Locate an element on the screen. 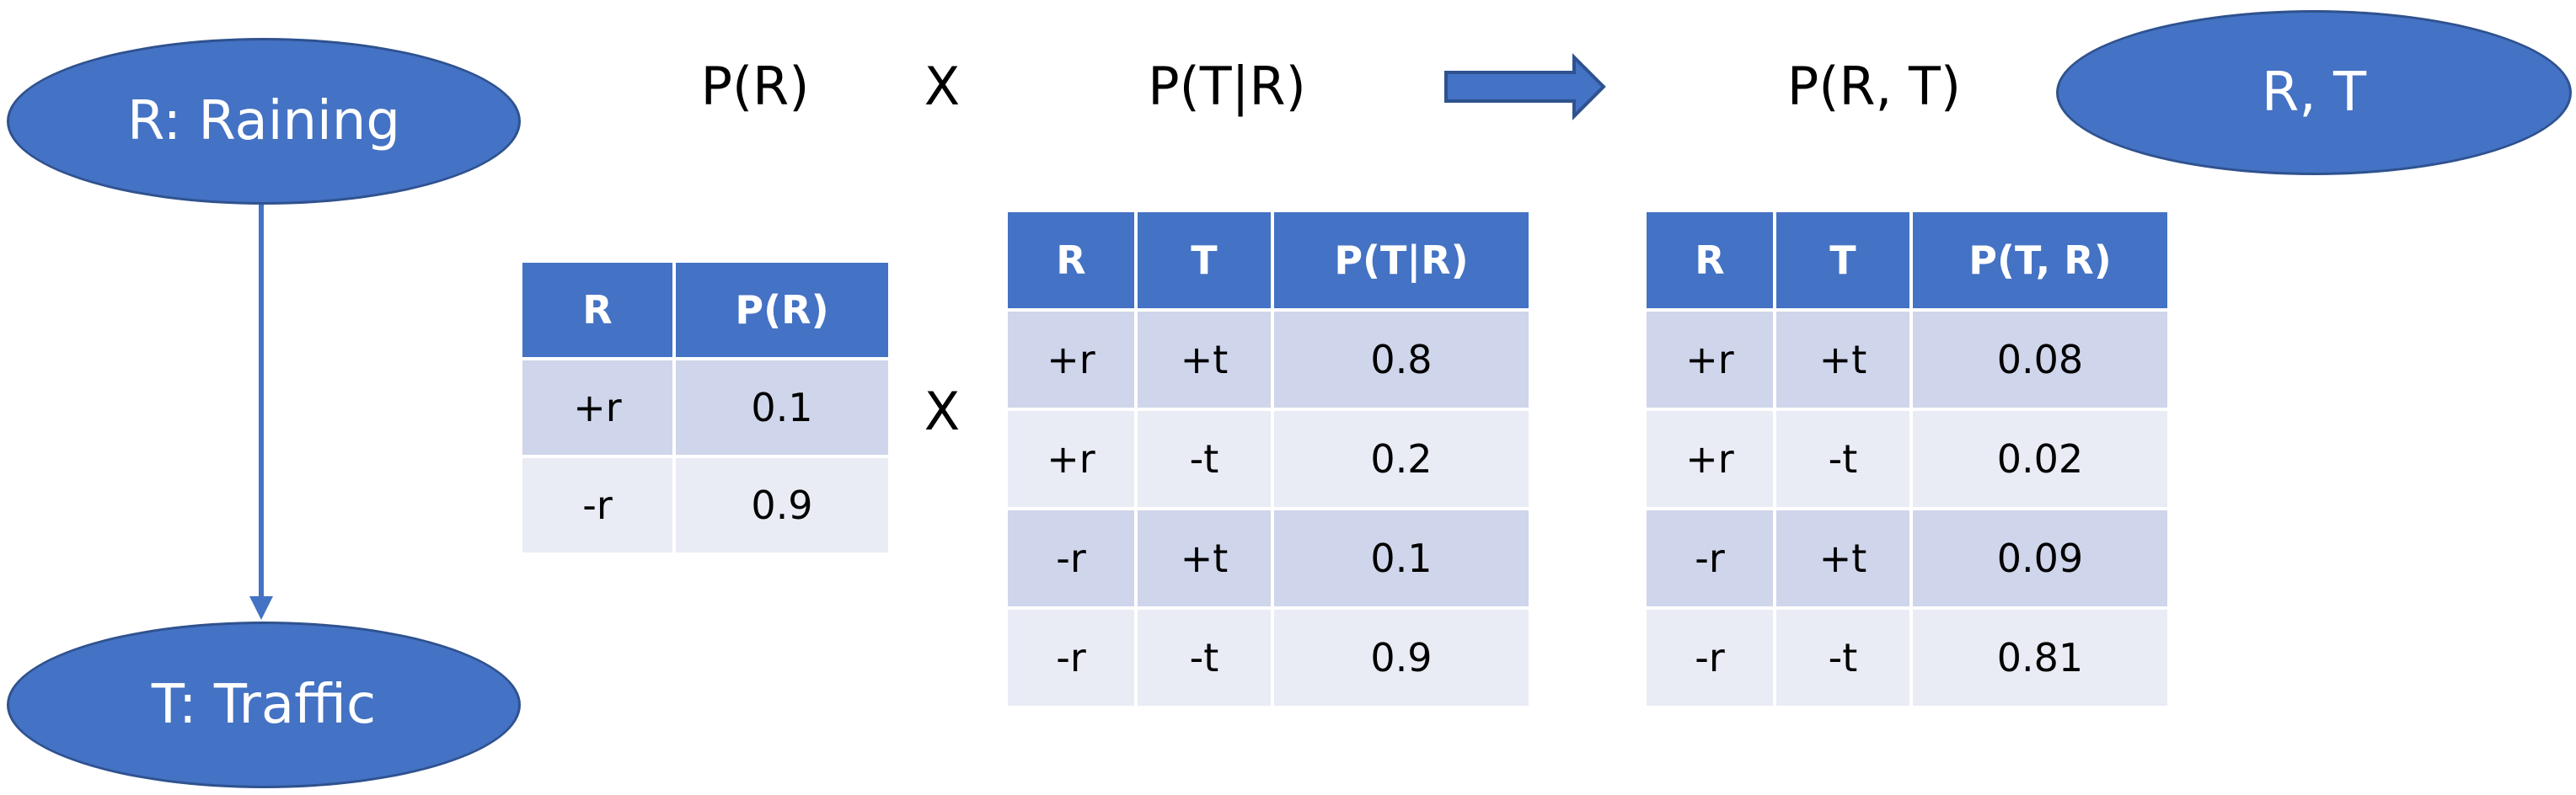 The width and height of the screenshot is (2576, 795). node-raining: R: Raining is located at coordinates (264, 121).